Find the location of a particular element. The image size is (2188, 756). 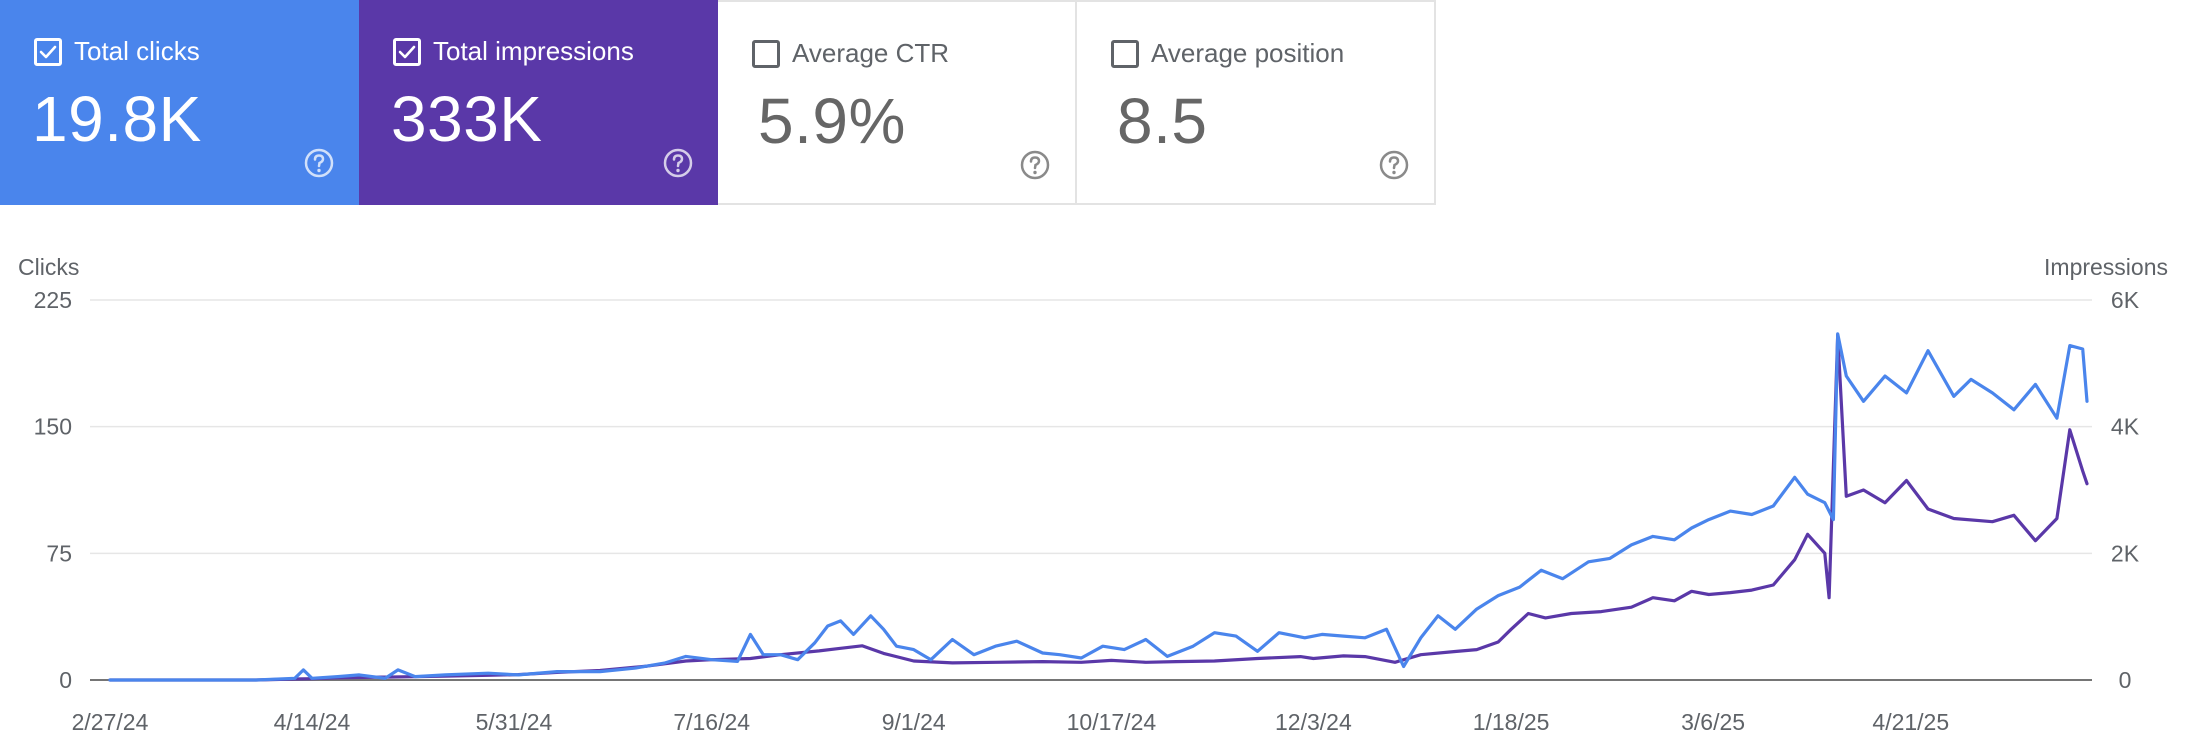

x-tick-label: 10/17/24 is located at coordinates (1112, 722).